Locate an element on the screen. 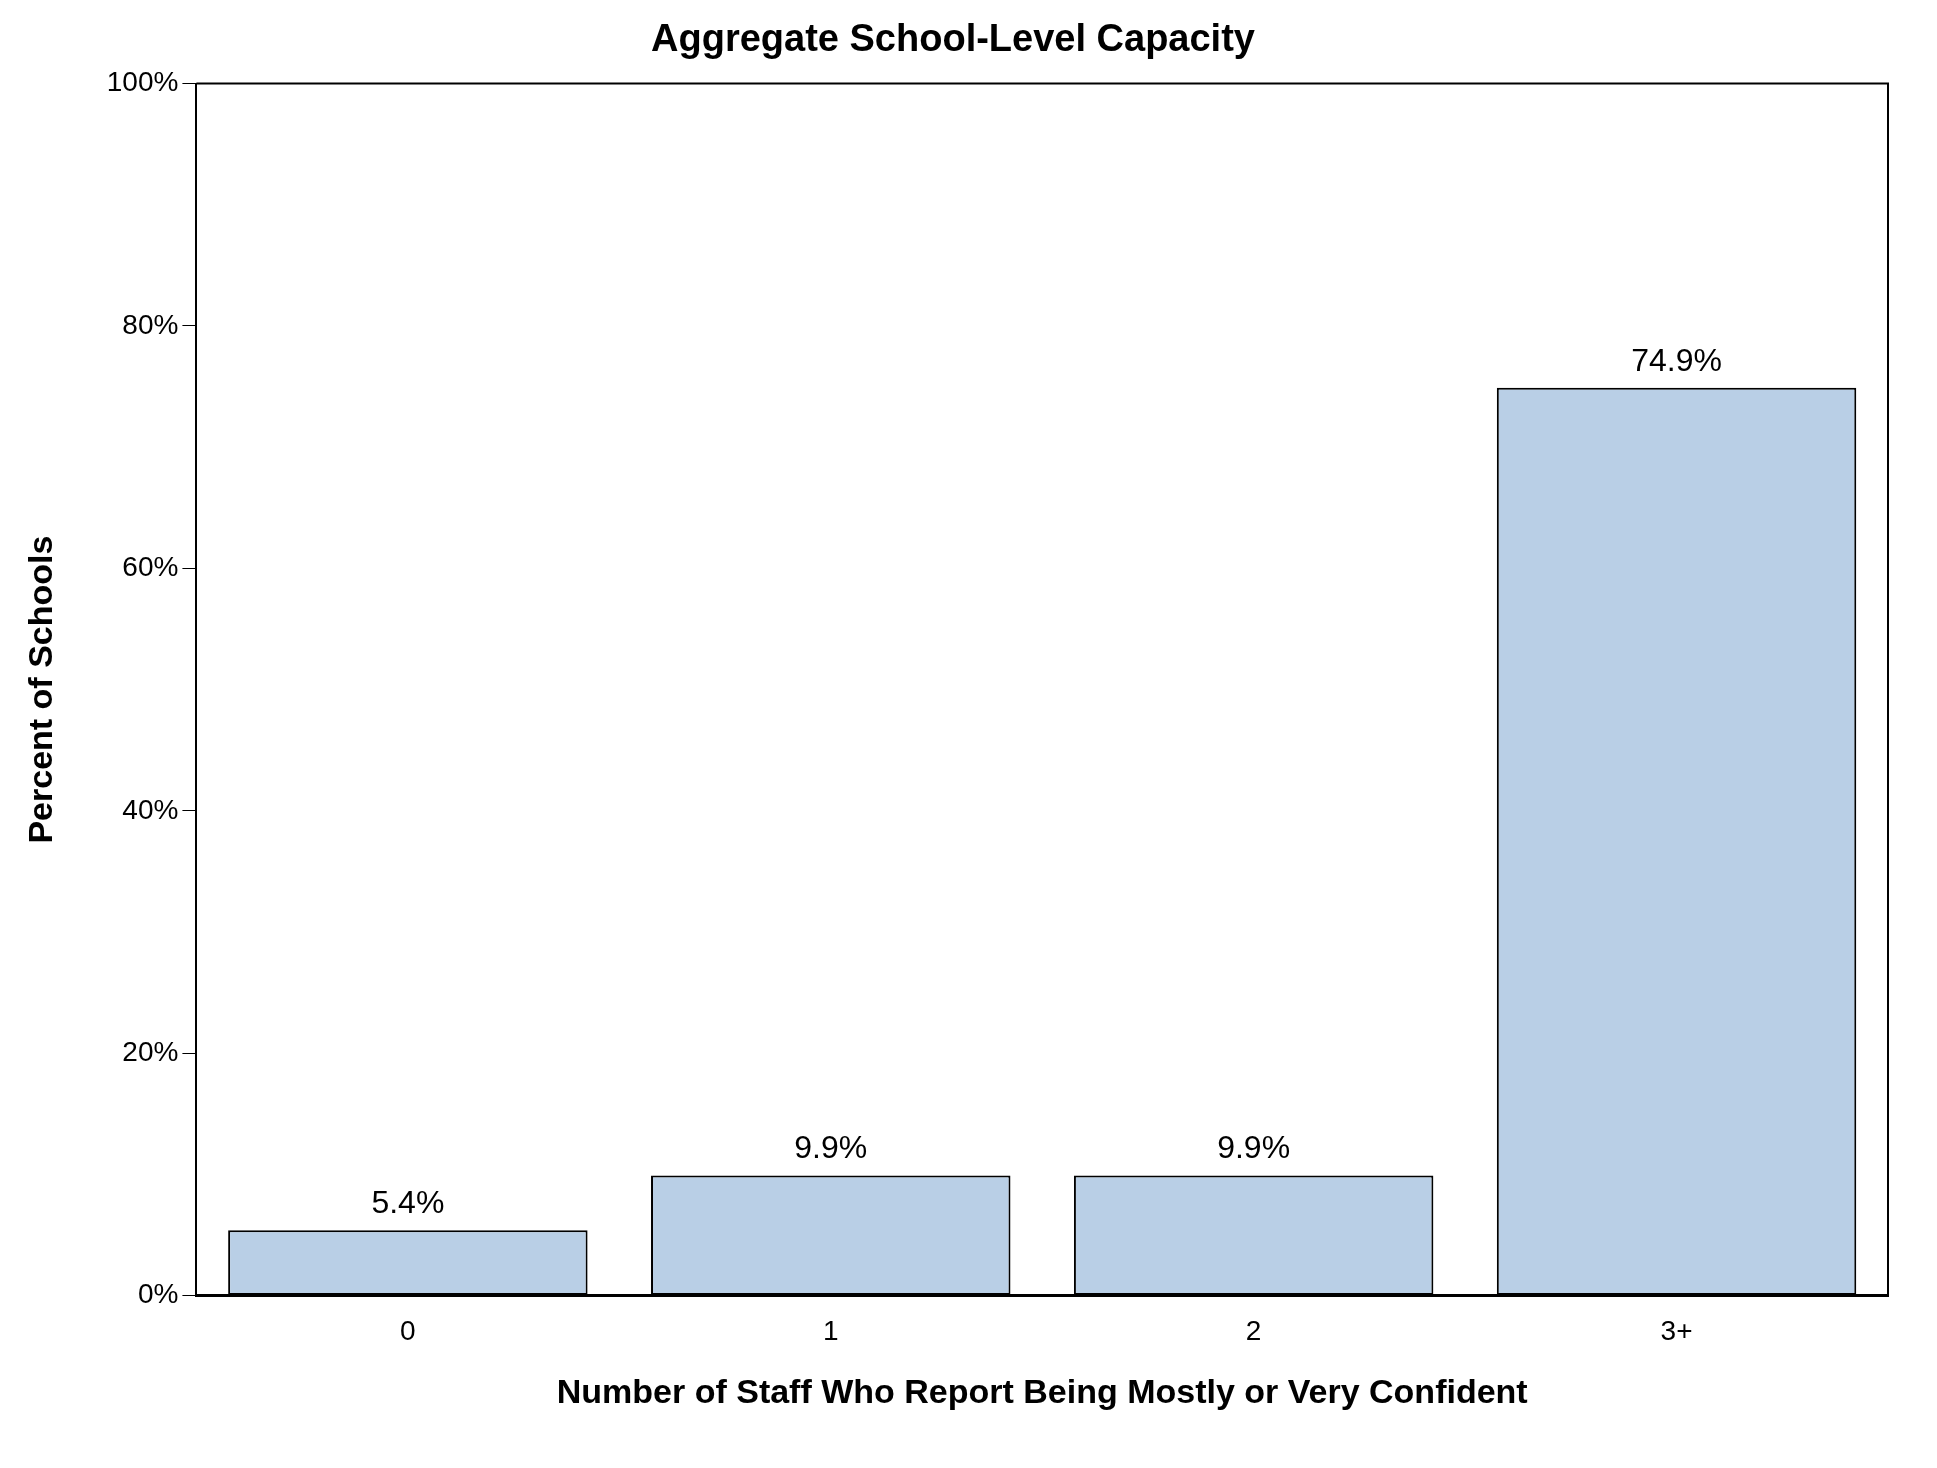 The image size is (1937, 1468). x-tick-label: 0 is located at coordinates (408, 1331).